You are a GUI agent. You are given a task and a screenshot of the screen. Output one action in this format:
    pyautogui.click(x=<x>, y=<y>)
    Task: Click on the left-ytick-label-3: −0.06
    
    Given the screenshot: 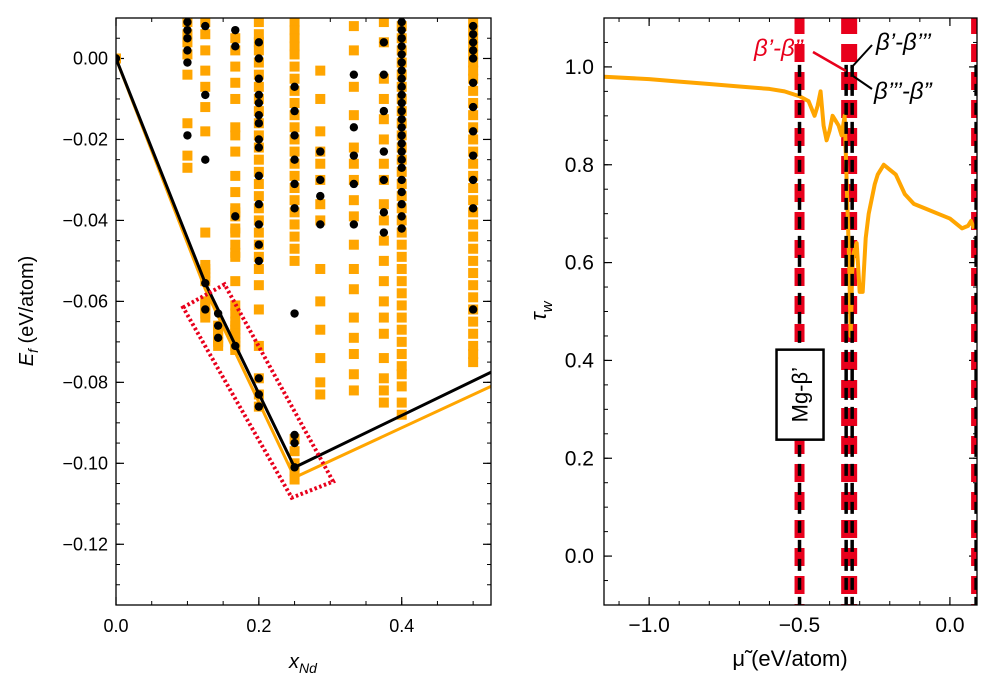 What is the action you would take?
    pyautogui.click(x=85, y=301)
    